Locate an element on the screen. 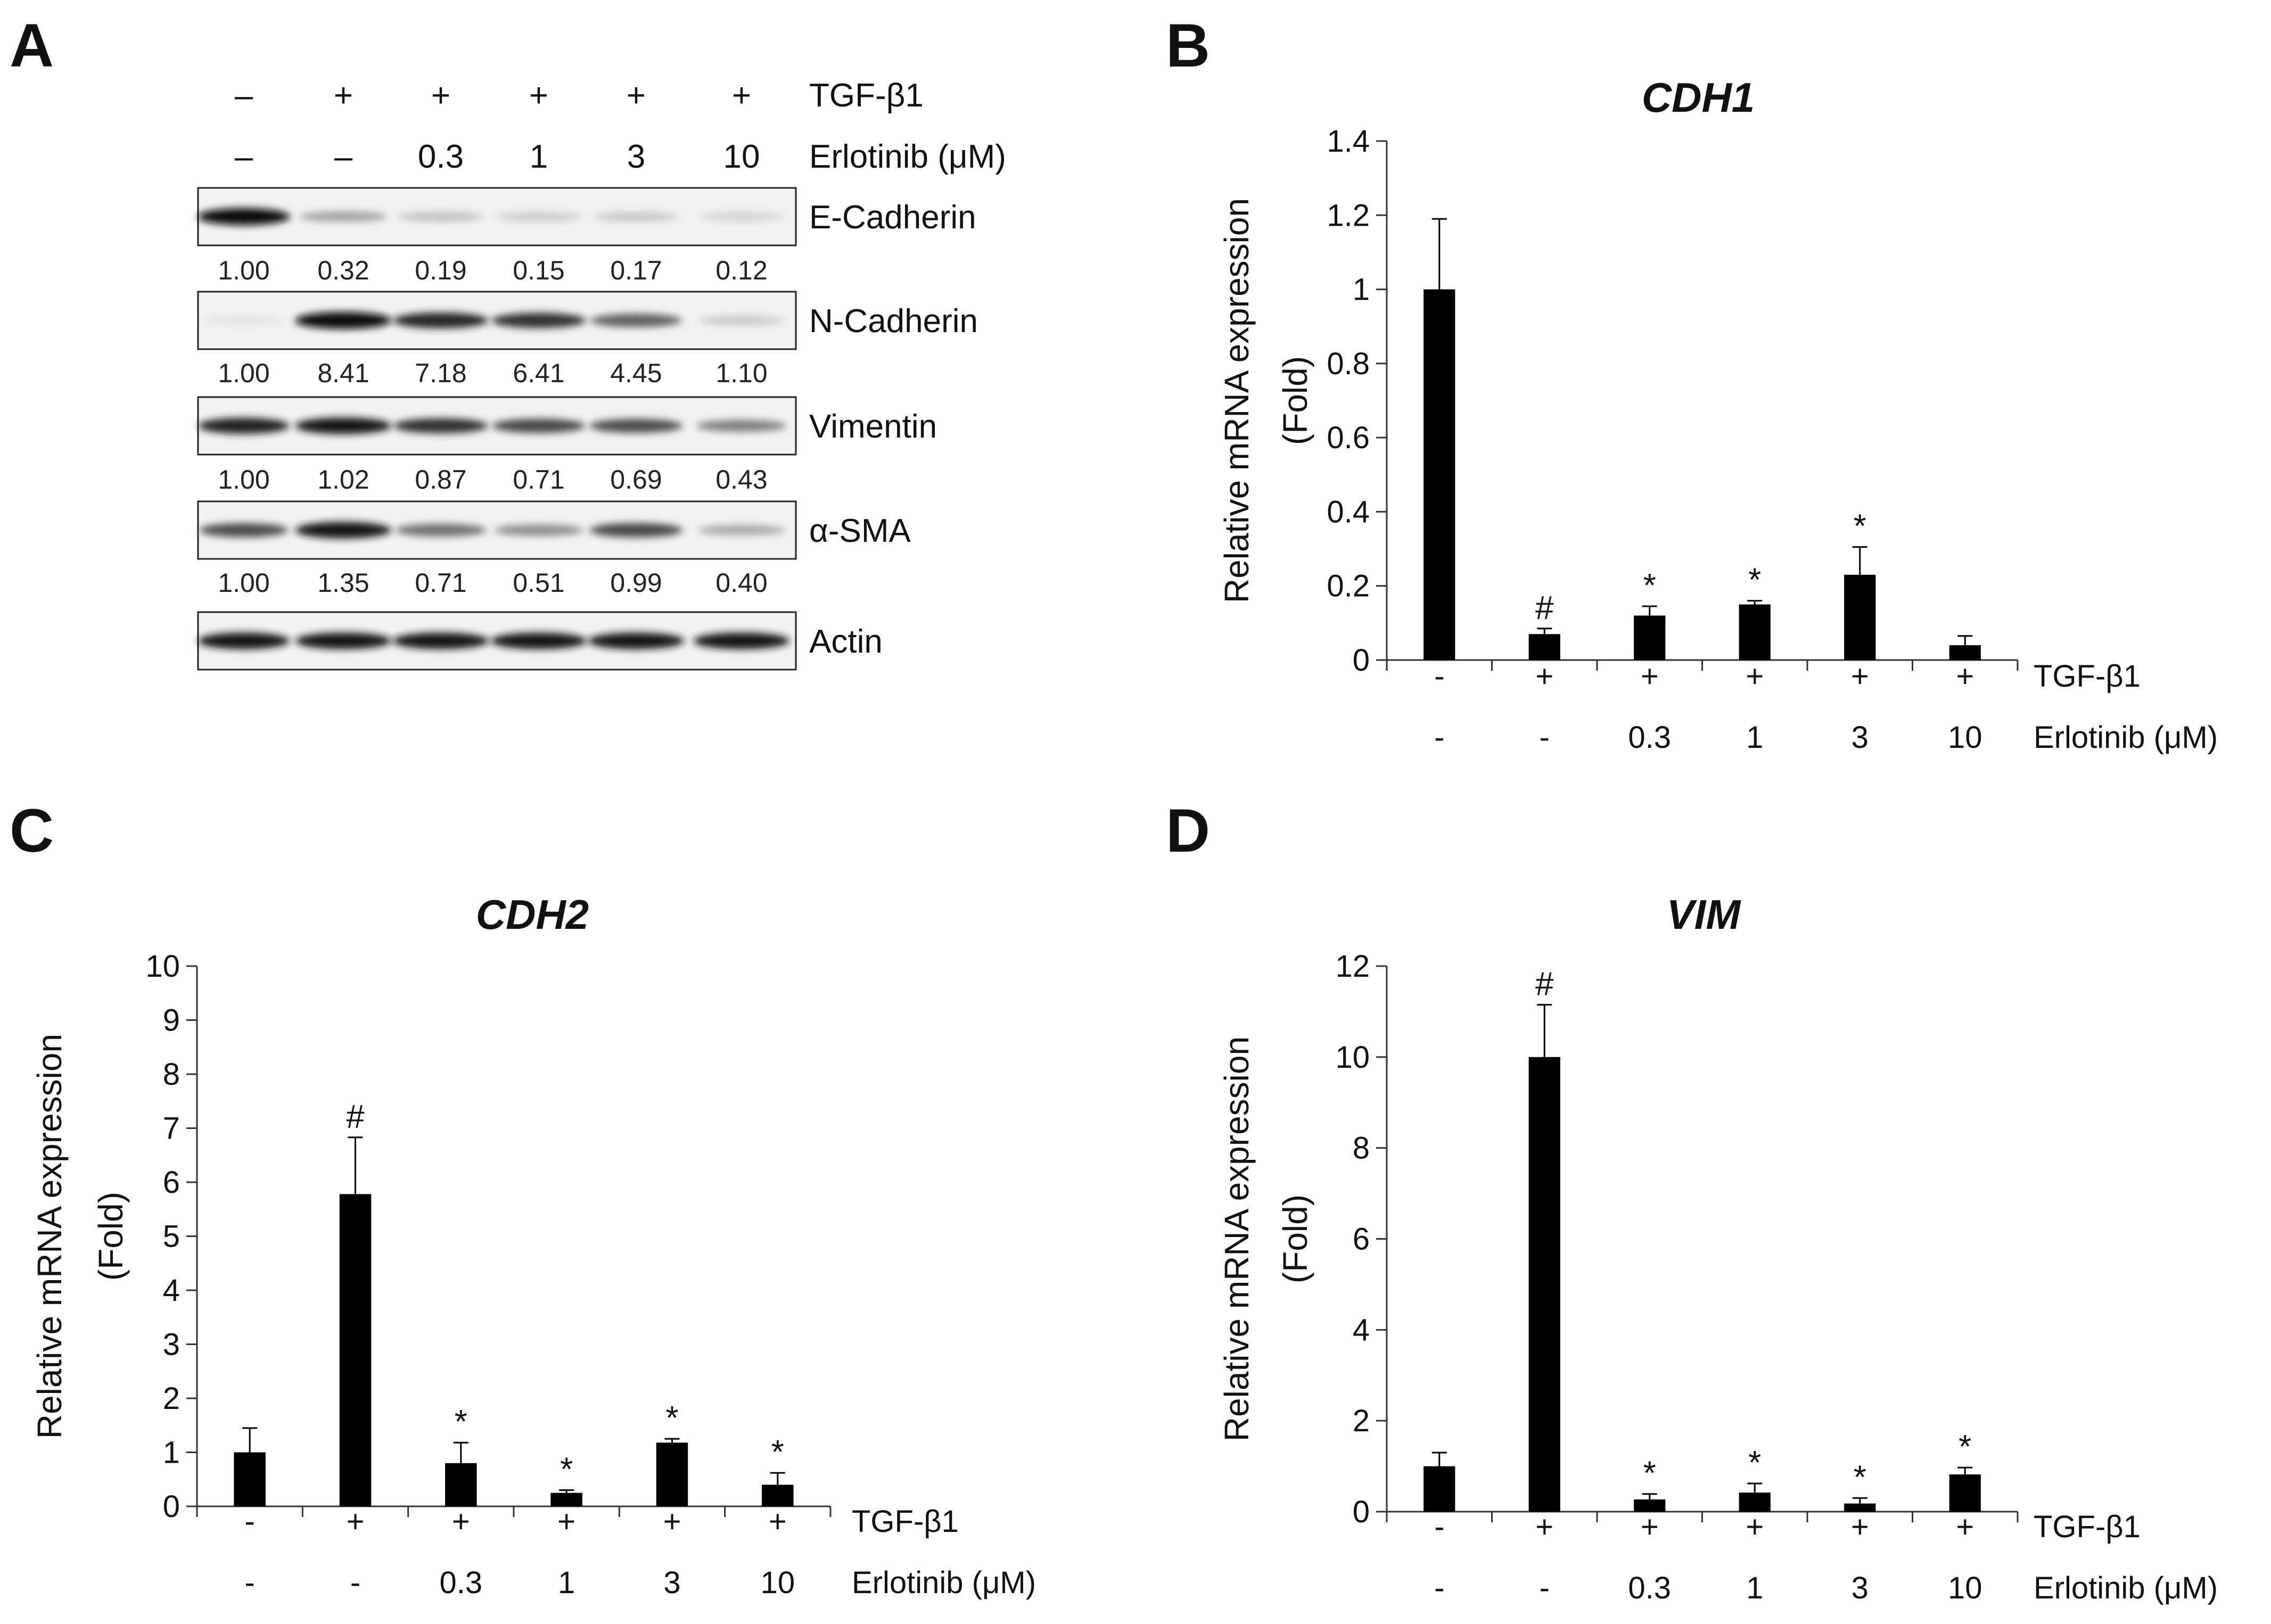 The image size is (2271, 1624). vim-significance-4: * is located at coordinates (1754, 1463).